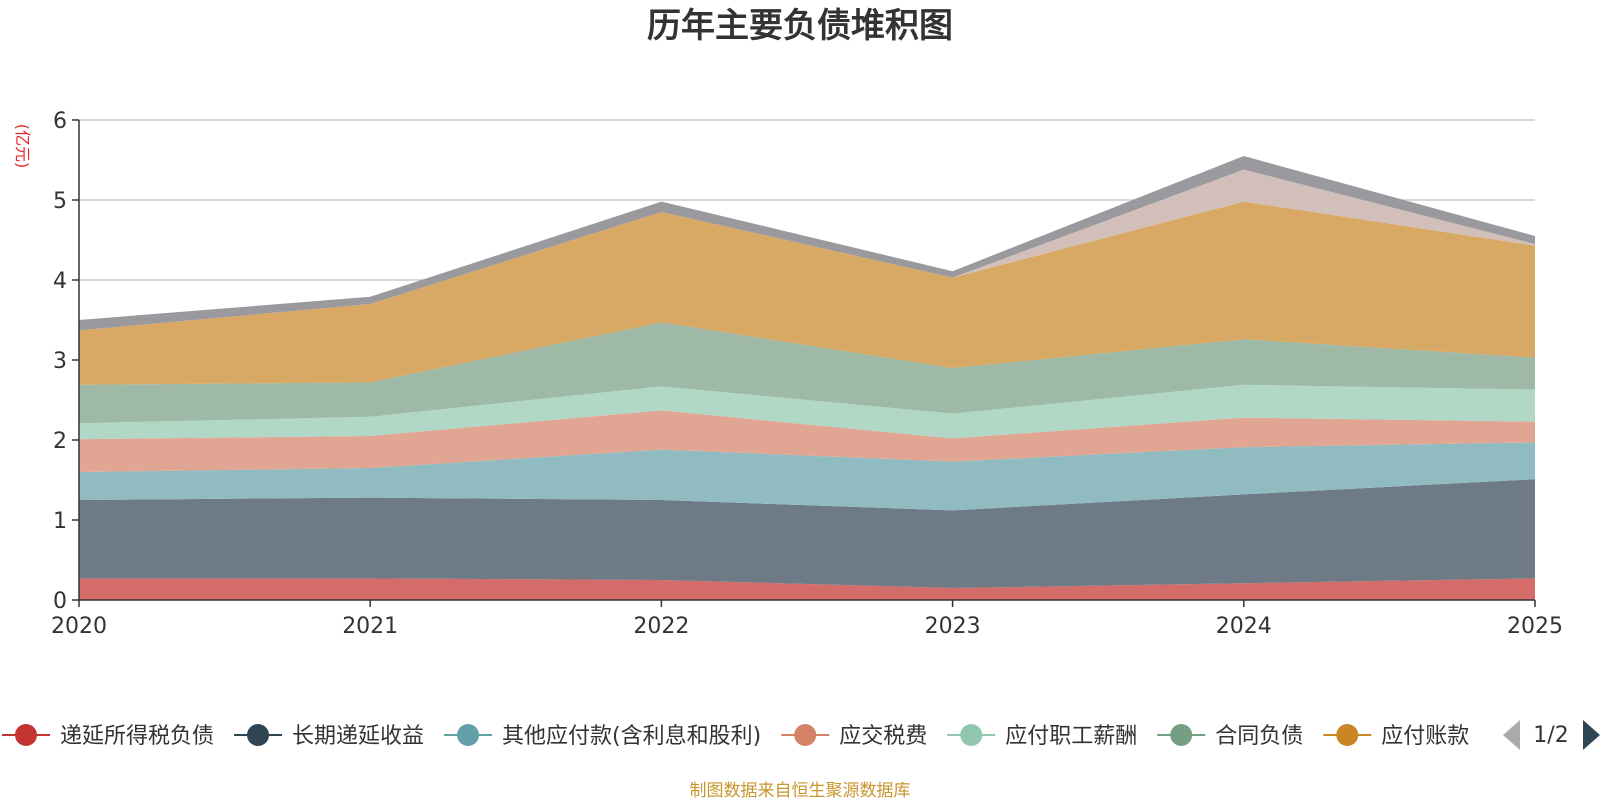 The image size is (1600, 800). I want to click on legend-label: 递延所得税负债, so click(137, 736).